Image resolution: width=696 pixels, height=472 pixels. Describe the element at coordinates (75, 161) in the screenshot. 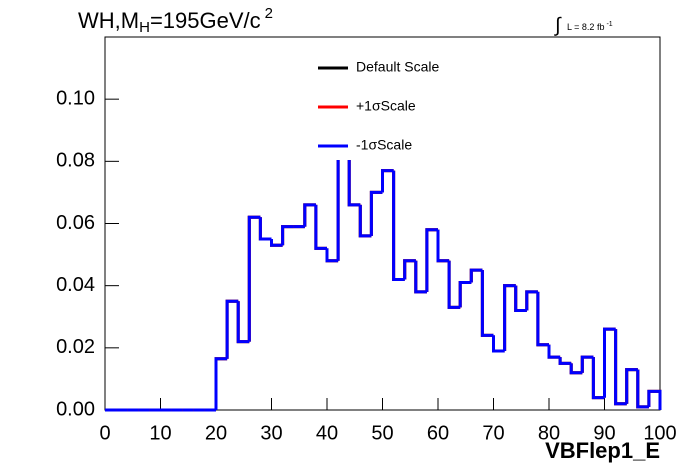

I see `y-tick-label: 0.08` at that location.